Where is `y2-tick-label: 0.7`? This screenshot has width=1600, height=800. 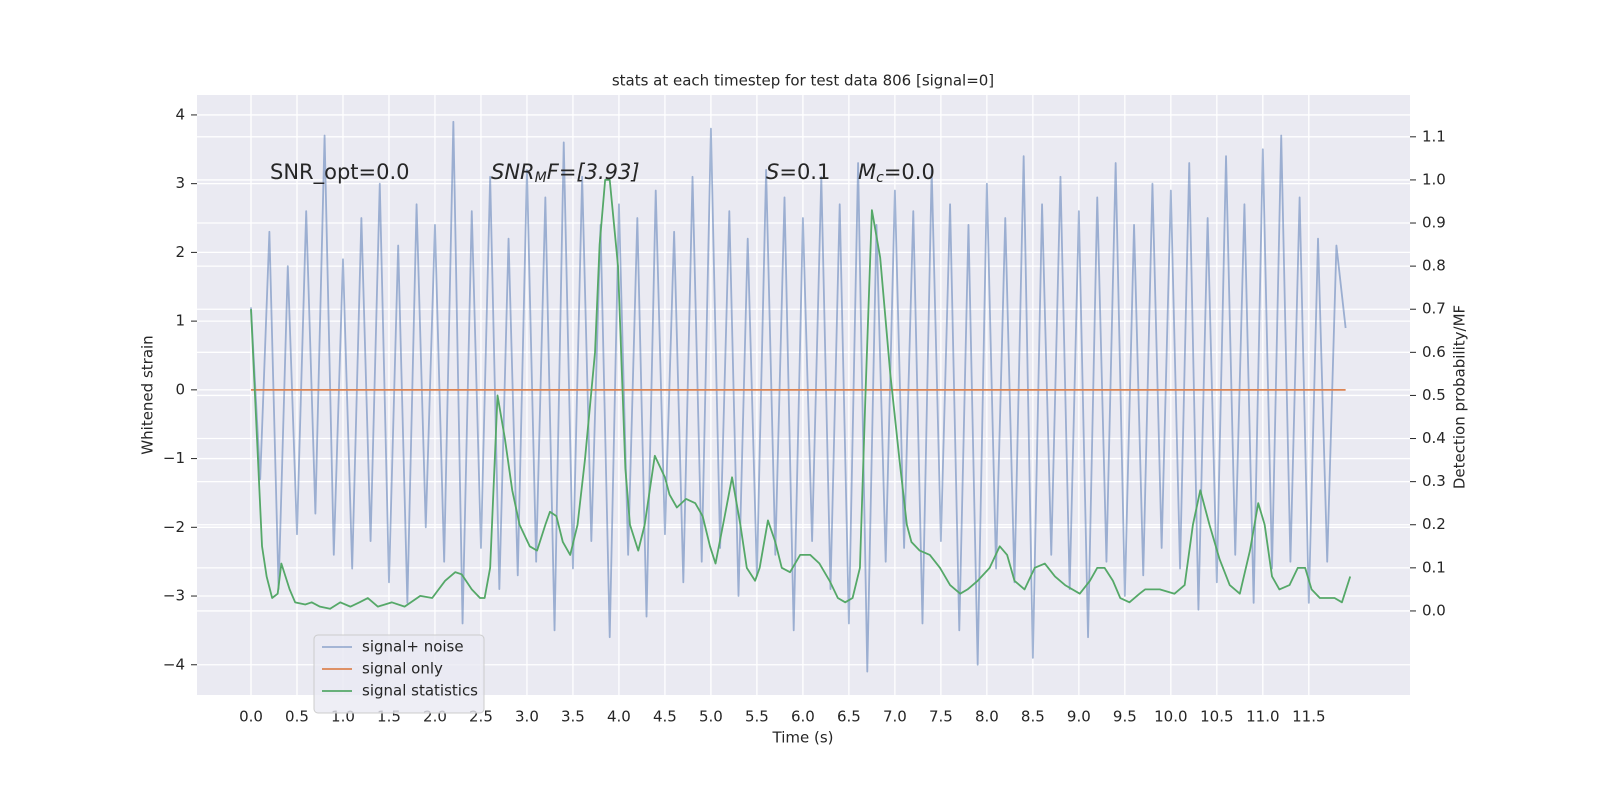
y2-tick-label: 0.7 is located at coordinates (1434, 309).